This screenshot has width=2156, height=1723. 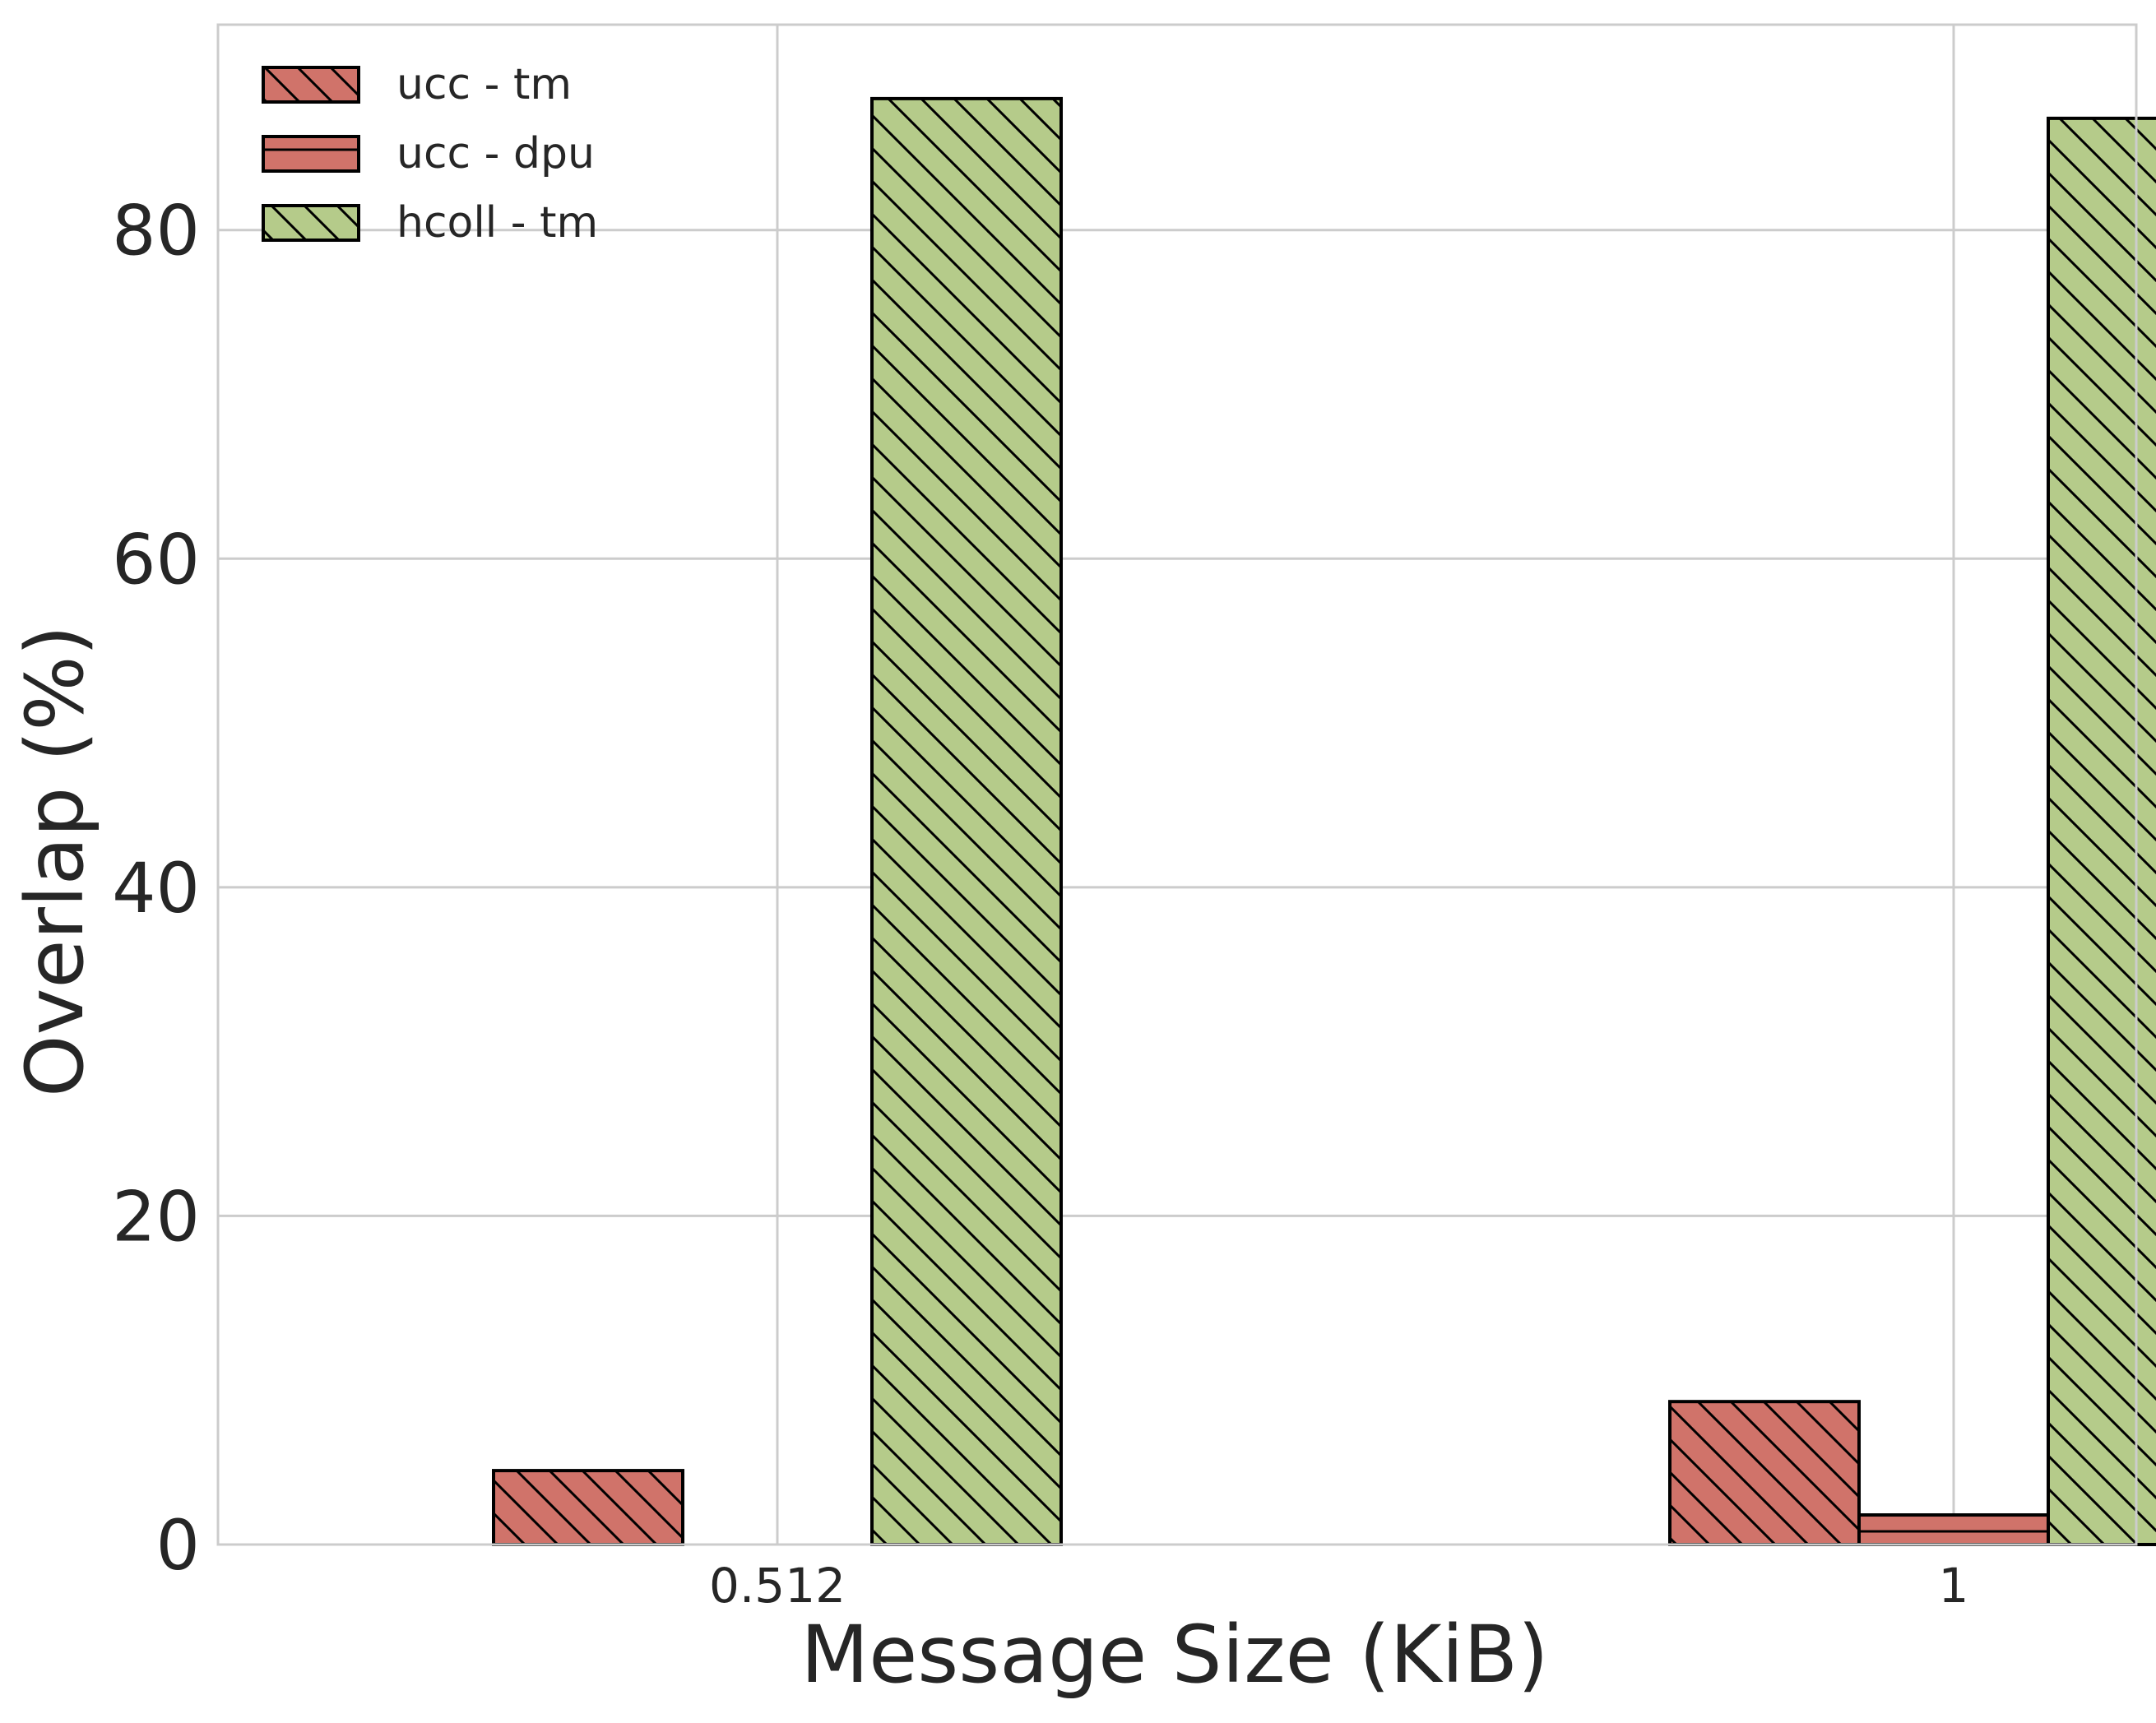 I want to click on y-tick-label-2: 40, so click(x=156, y=889).